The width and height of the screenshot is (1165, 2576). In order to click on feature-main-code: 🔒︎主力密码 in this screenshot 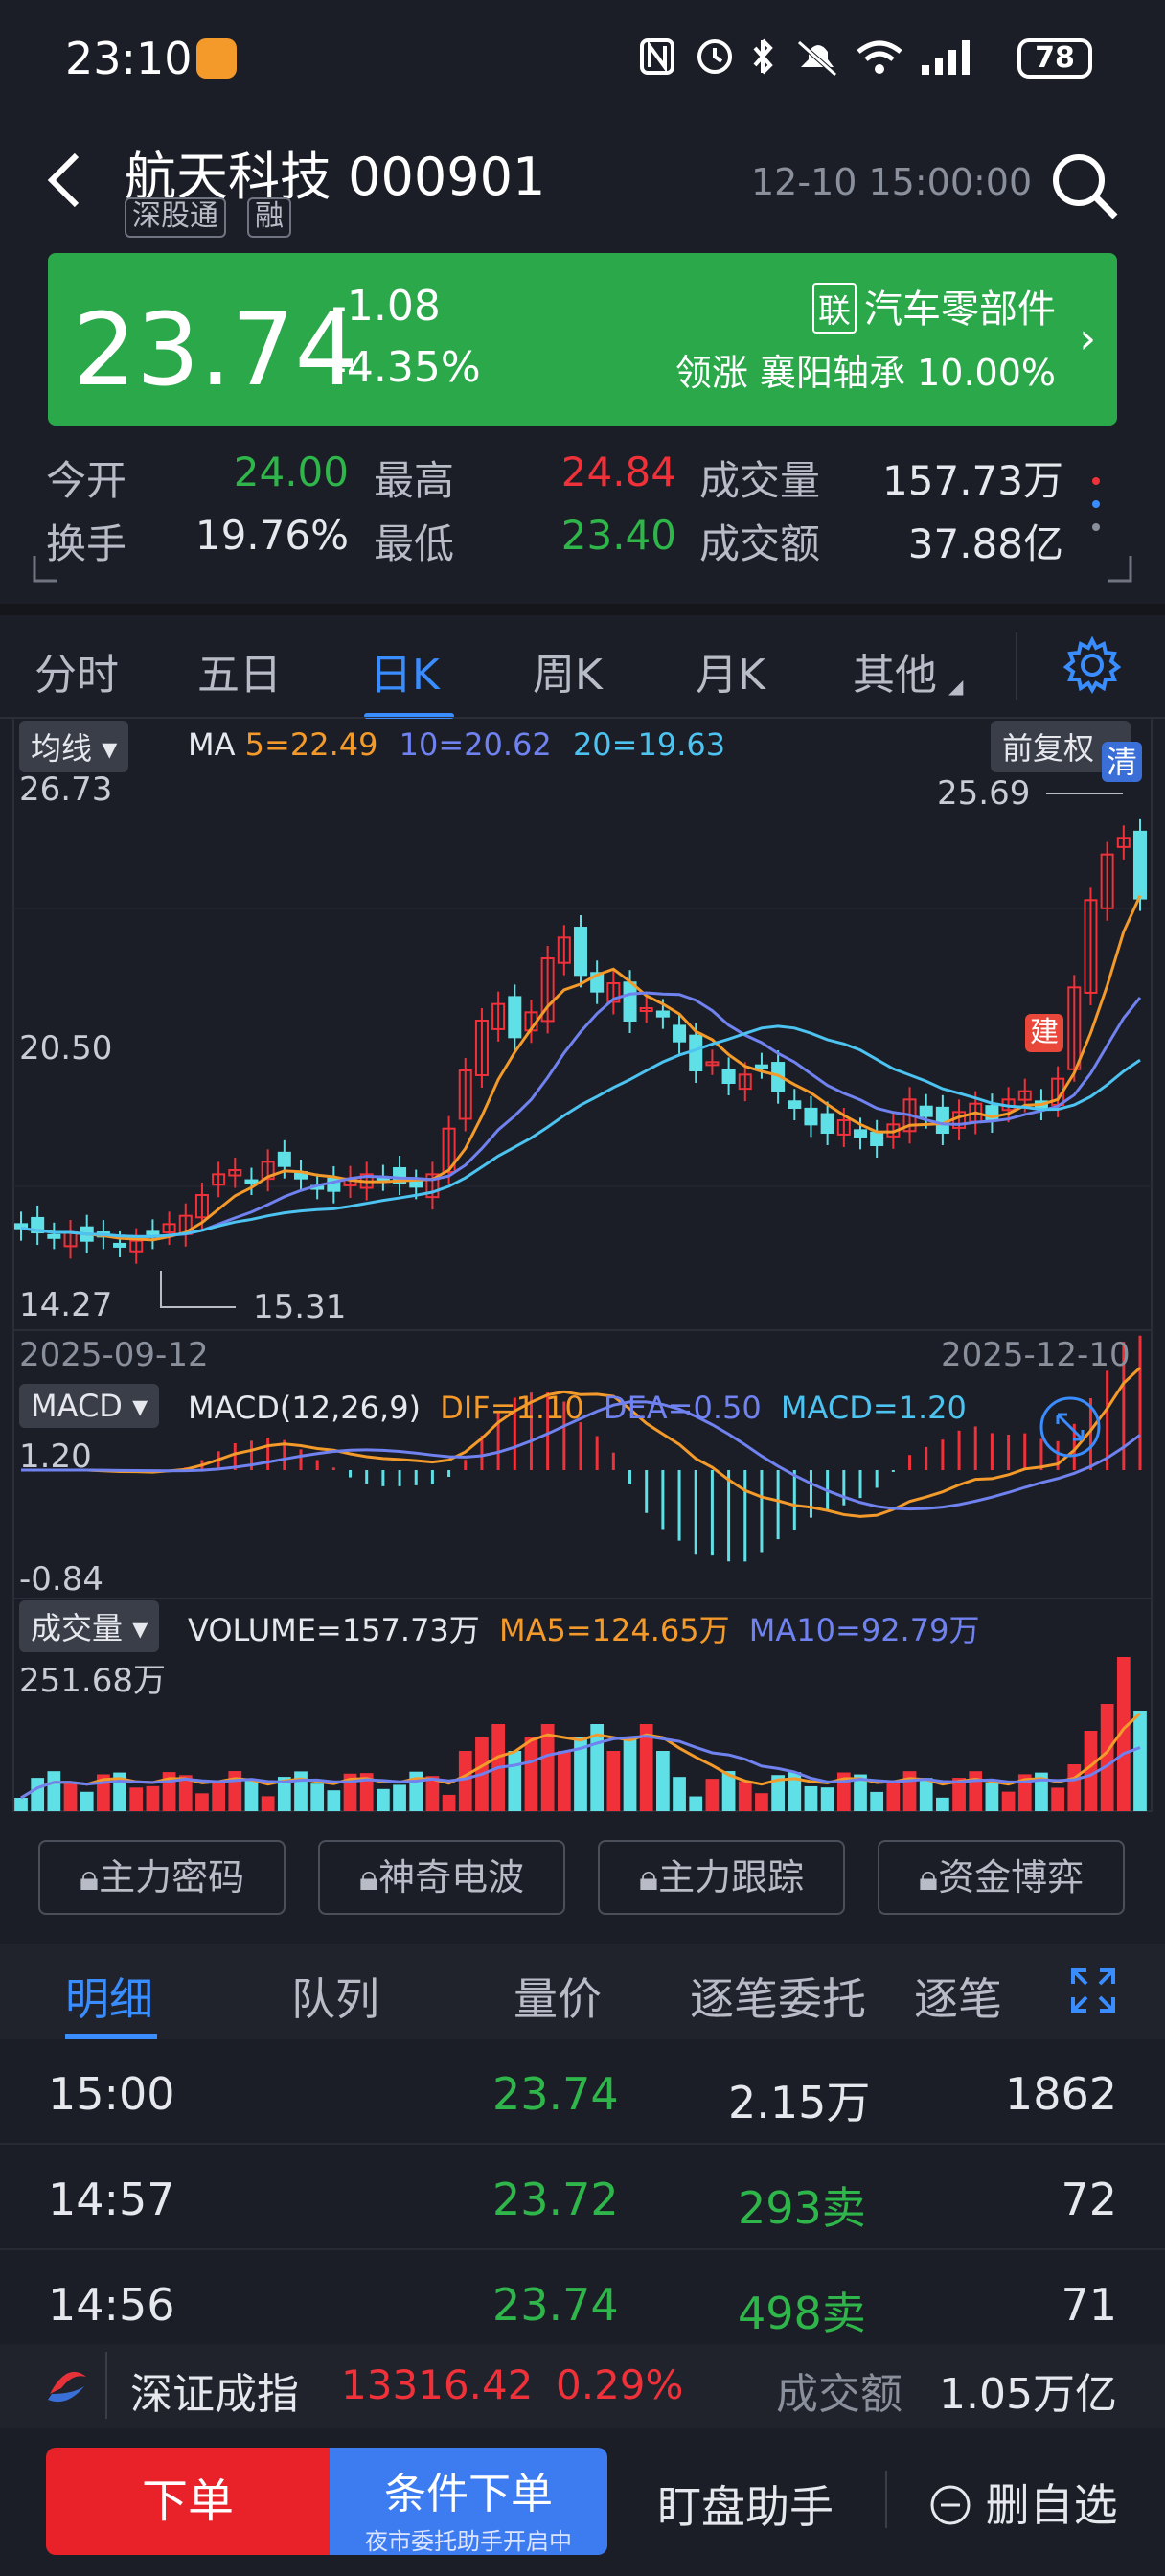, I will do `click(162, 1878)`.